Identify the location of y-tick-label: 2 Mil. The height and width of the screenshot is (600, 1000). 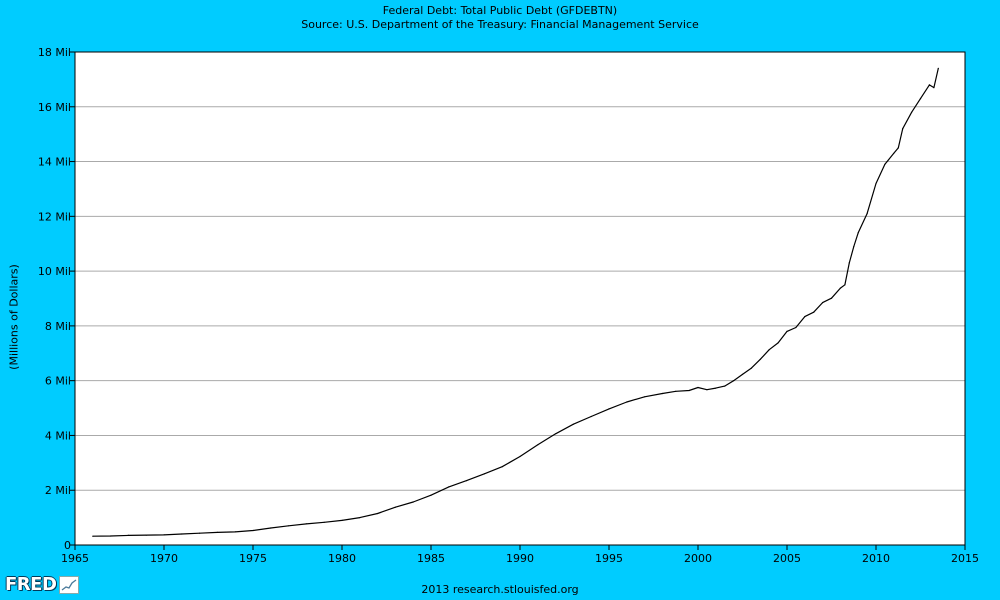
(58, 490).